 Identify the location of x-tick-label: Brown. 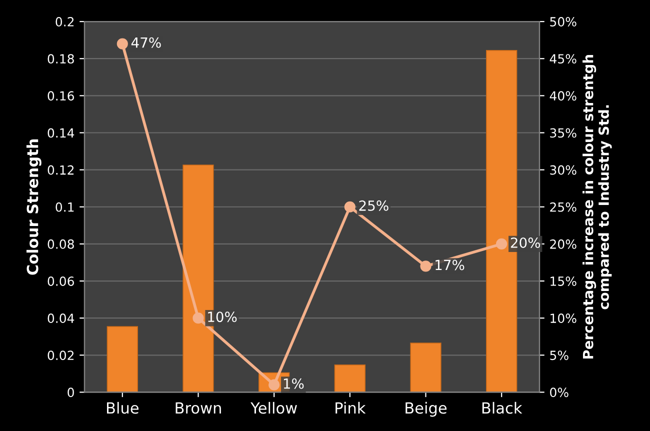
(198, 408).